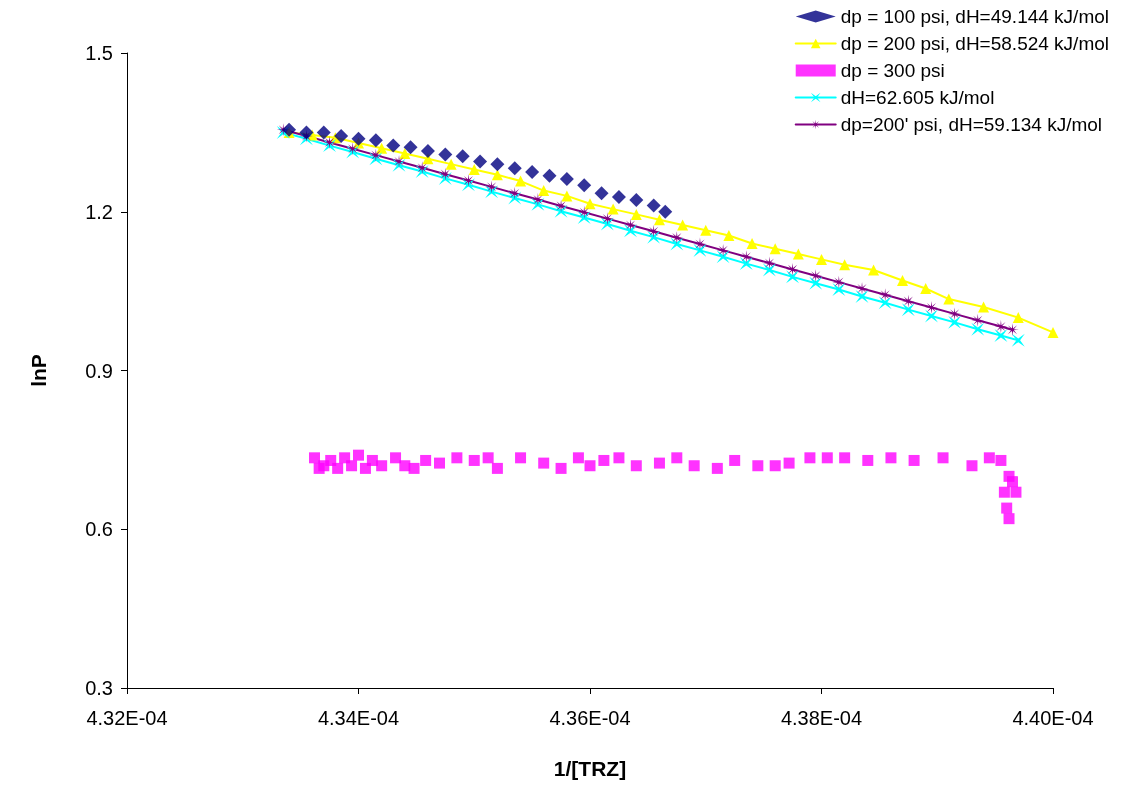 Image resolution: width=1124 pixels, height=809 pixels. I want to click on x-tick-label: 4.34E-04, so click(358, 718).